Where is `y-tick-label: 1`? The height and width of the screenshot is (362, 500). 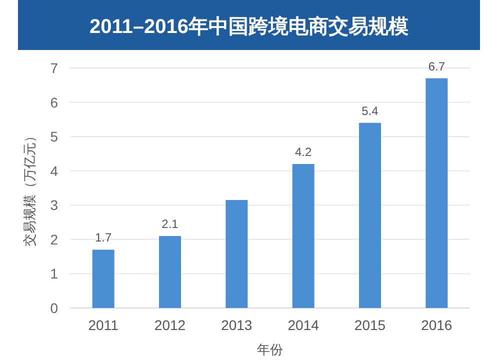
y-tick-label: 1 is located at coordinates (54, 274).